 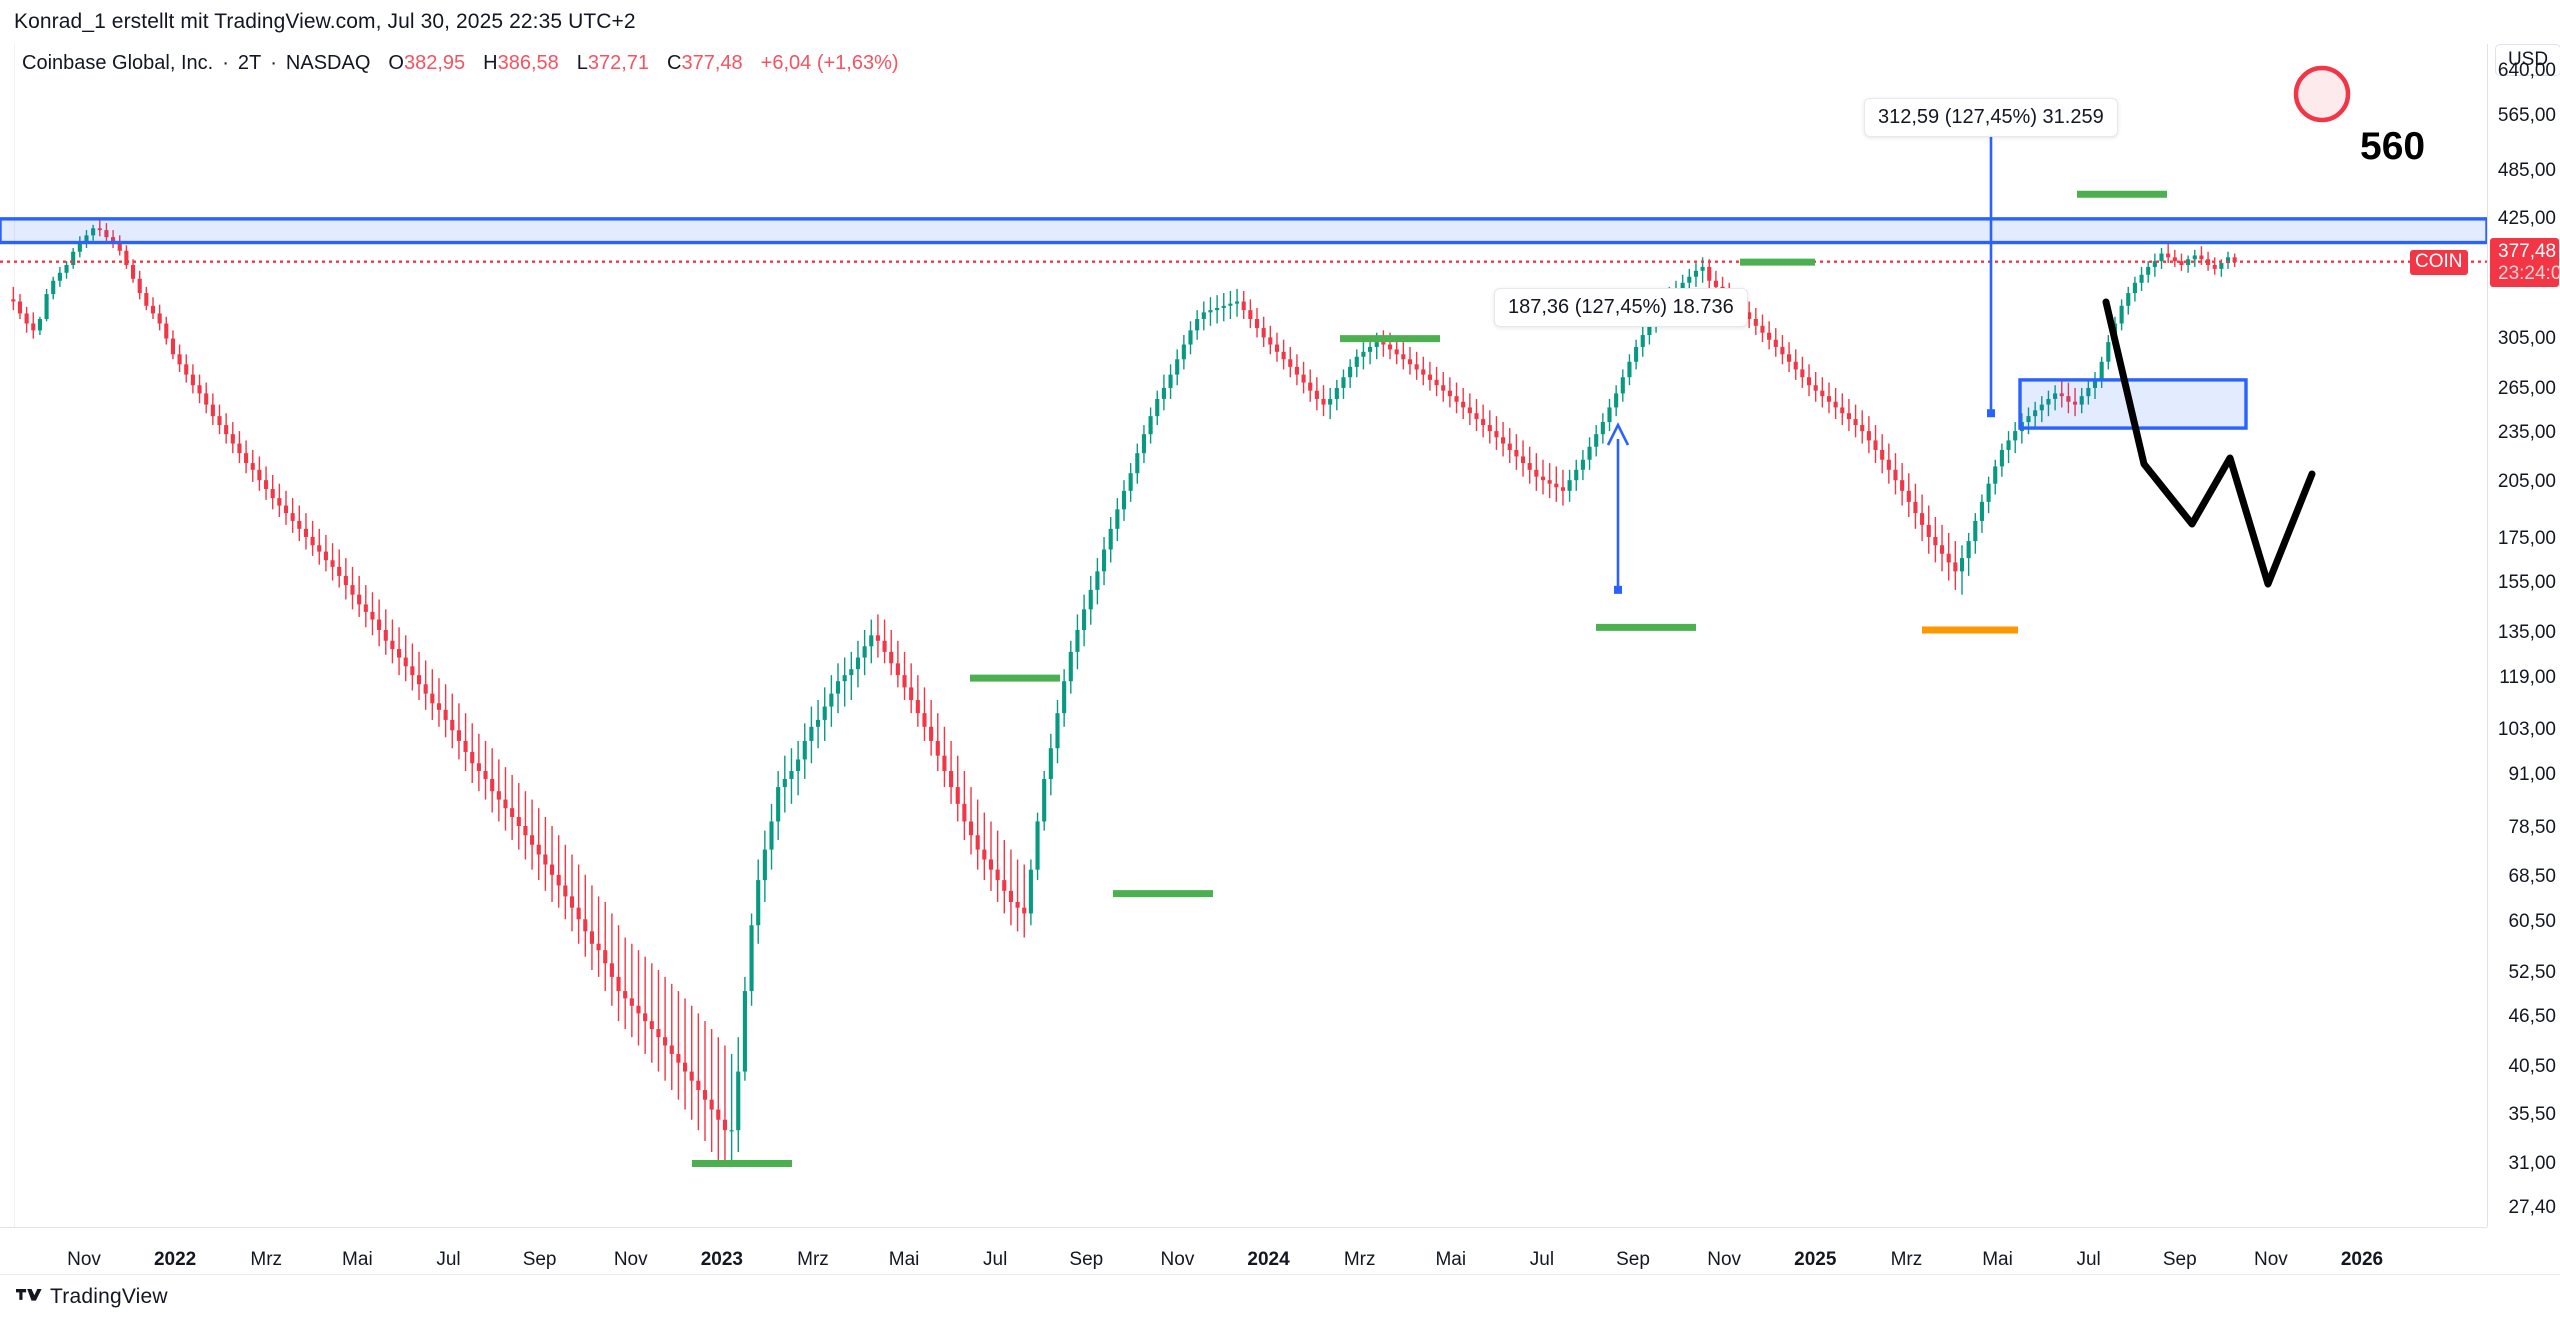 I want to click on tradingview-logo-text: TradingView, so click(x=109, y=1296).